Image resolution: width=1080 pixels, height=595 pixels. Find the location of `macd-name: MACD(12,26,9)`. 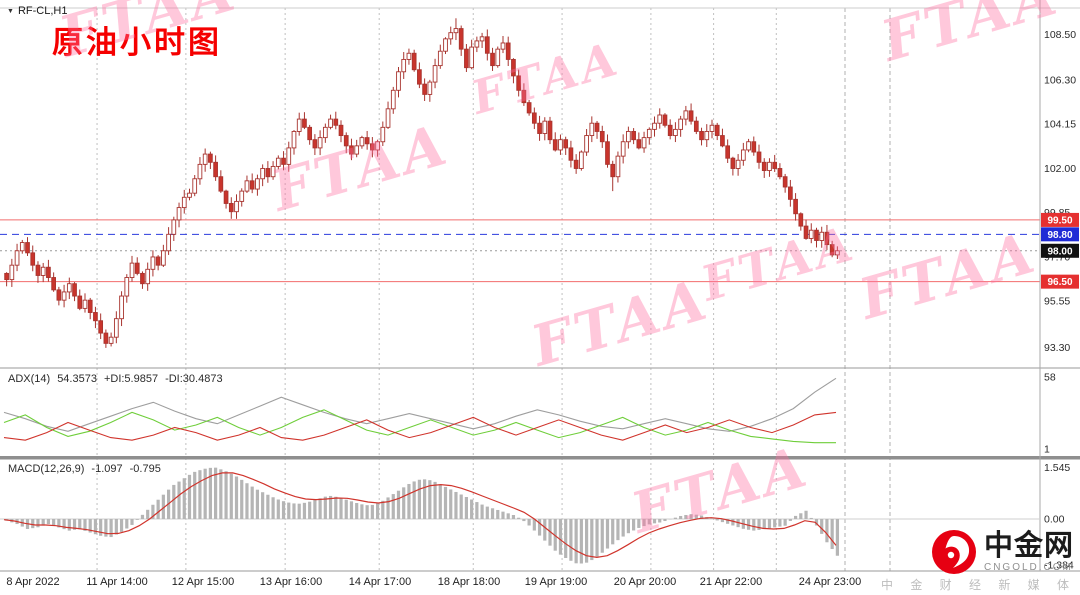

macd-name: MACD(12,26,9) is located at coordinates (46, 469).